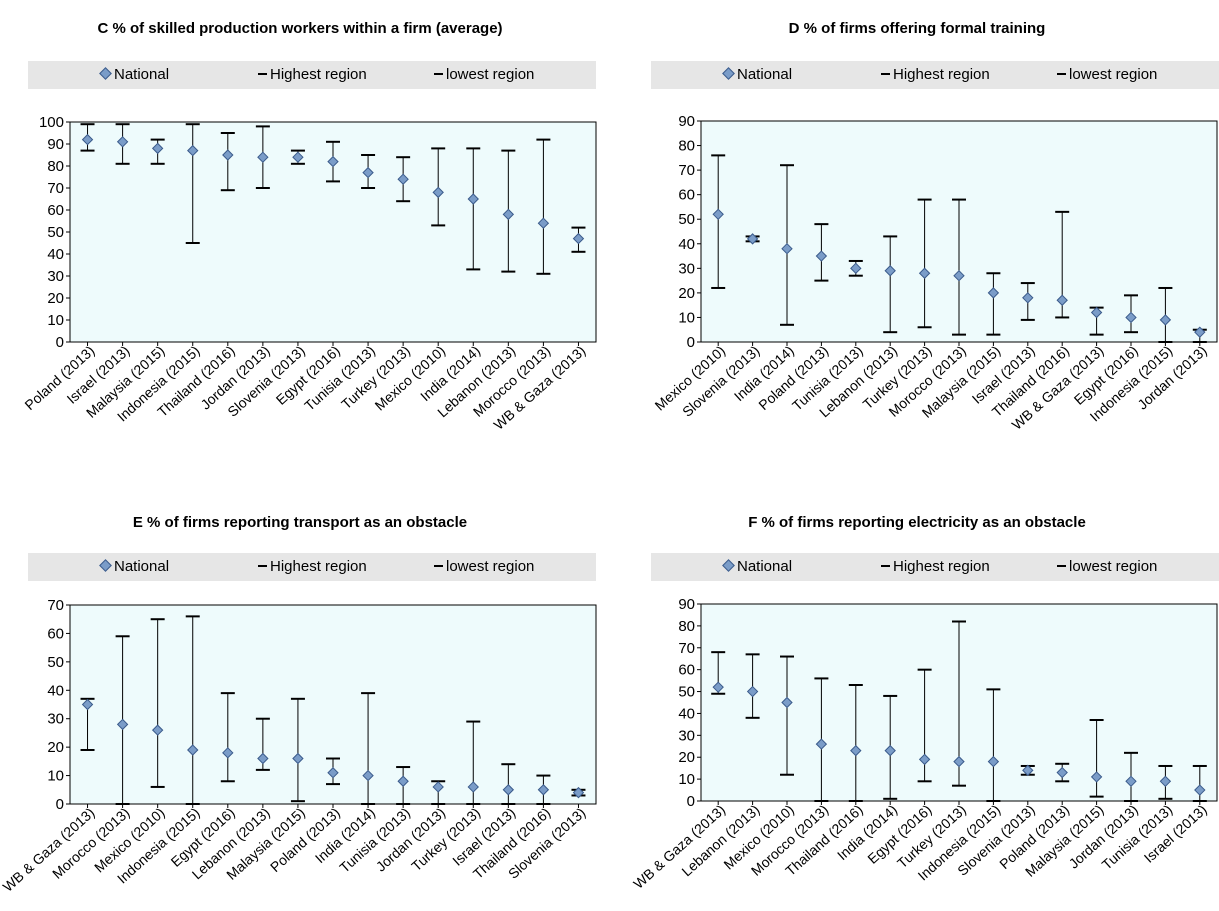  I want to click on y-tick-label: 100, so click(51, 122).